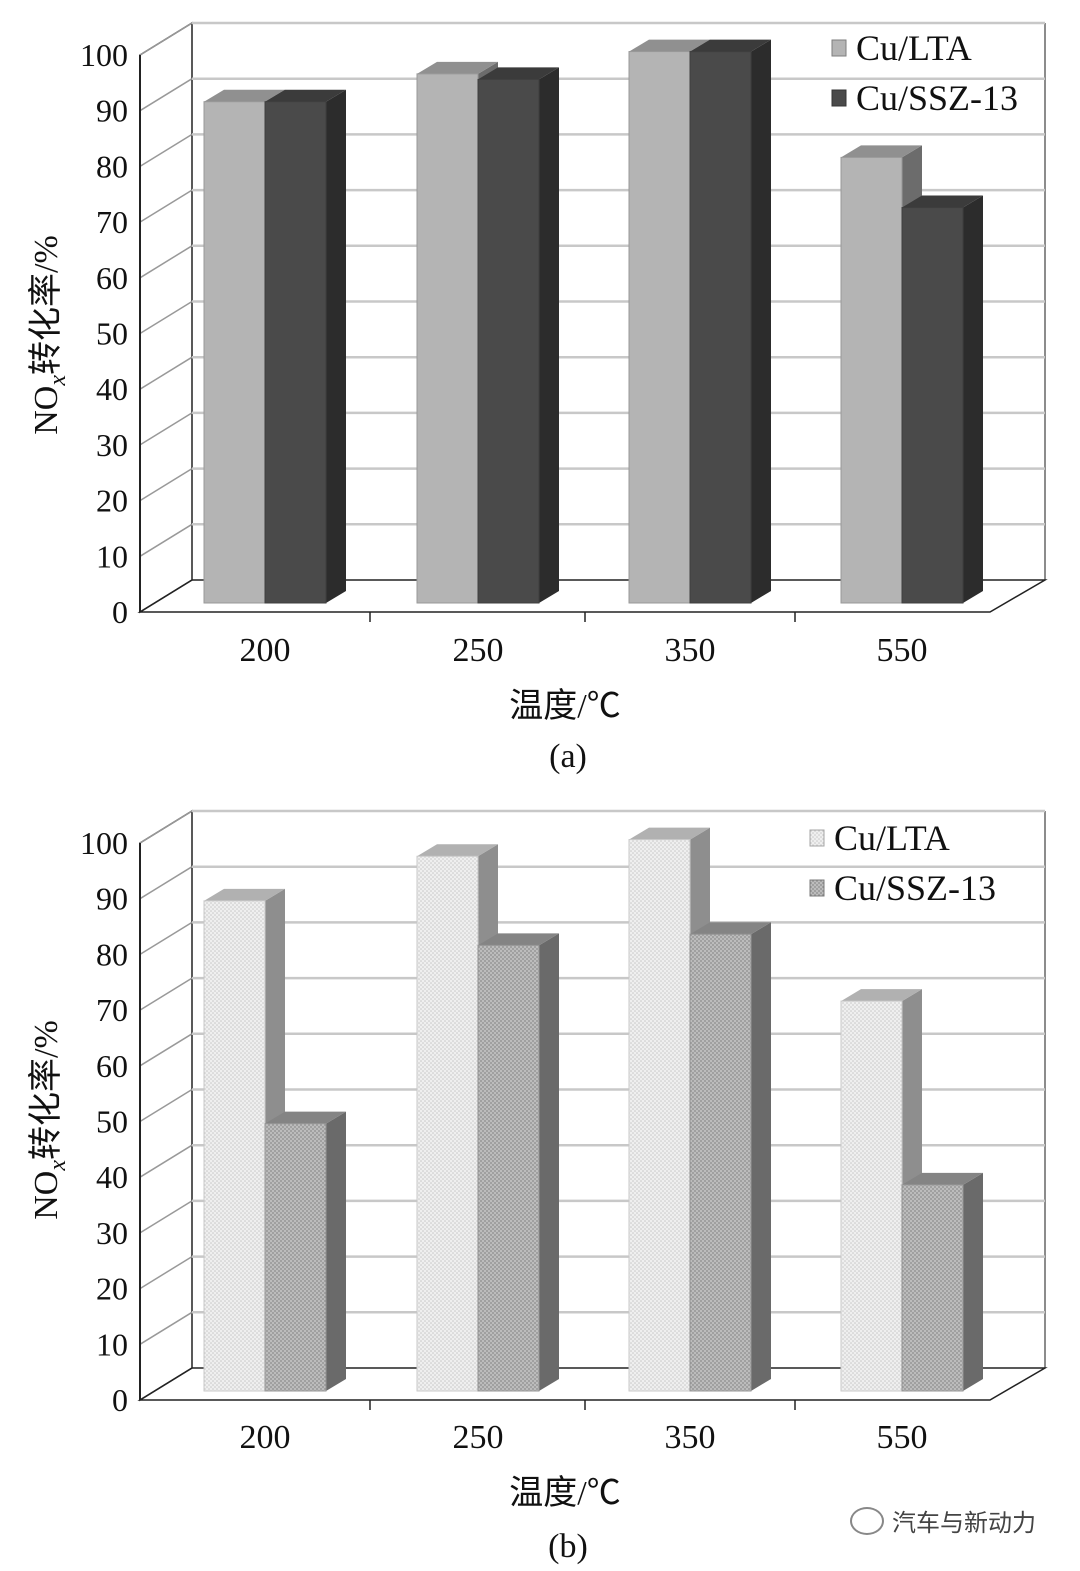 Image resolution: width=1080 pixels, height=1571 pixels. I want to click on watermark-text: 汽车与新动力, so click(964, 1523).